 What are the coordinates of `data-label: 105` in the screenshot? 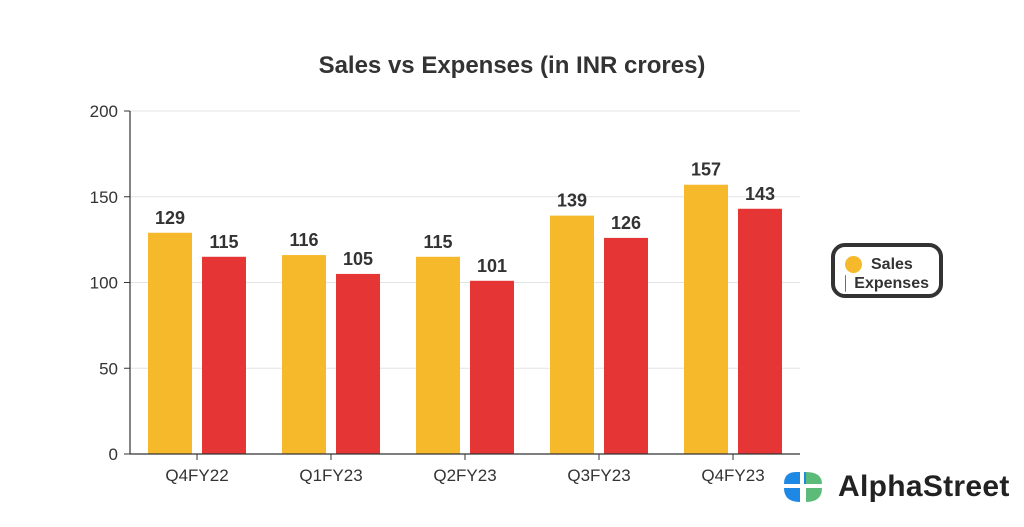 It's located at (358, 259).